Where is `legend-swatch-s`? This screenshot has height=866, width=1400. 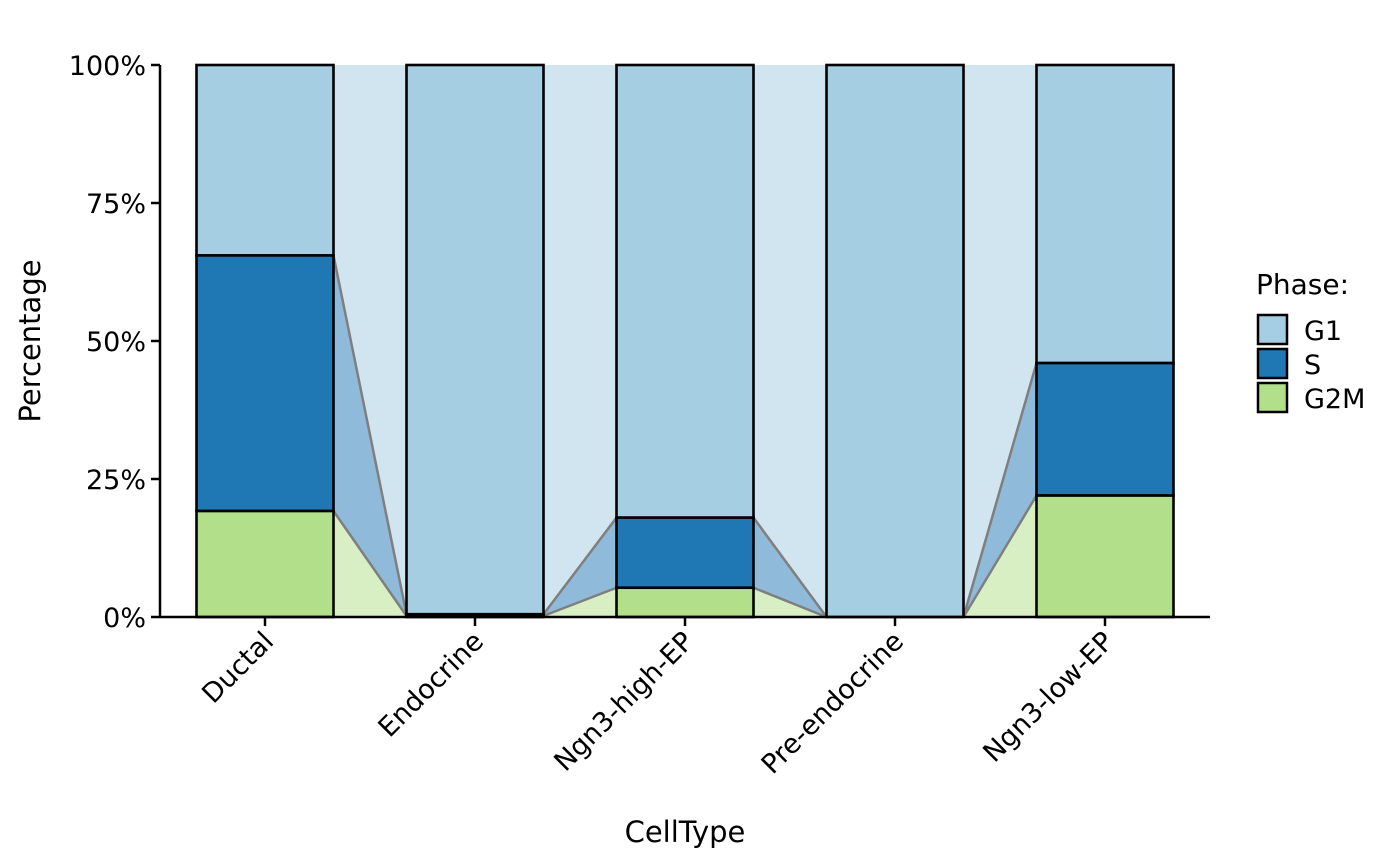
legend-swatch-s is located at coordinates (1272, 363).